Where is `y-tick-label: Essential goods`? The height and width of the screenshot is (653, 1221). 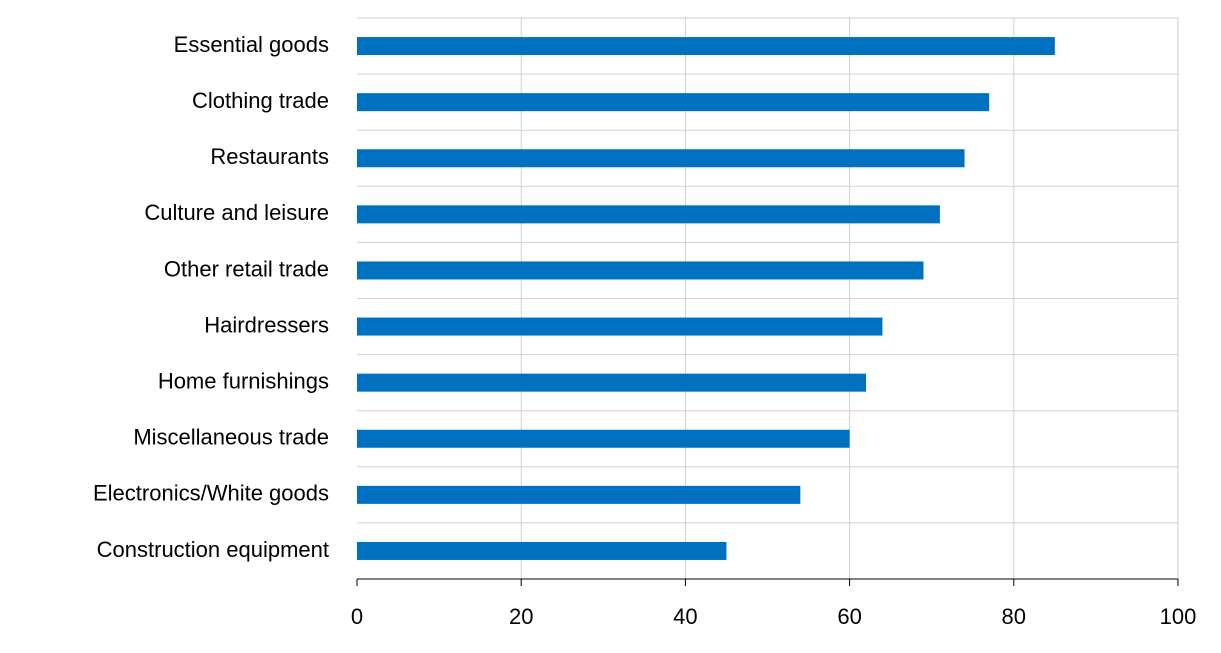
y-tick-label: Essential goods is located at coordinates (251, 44).